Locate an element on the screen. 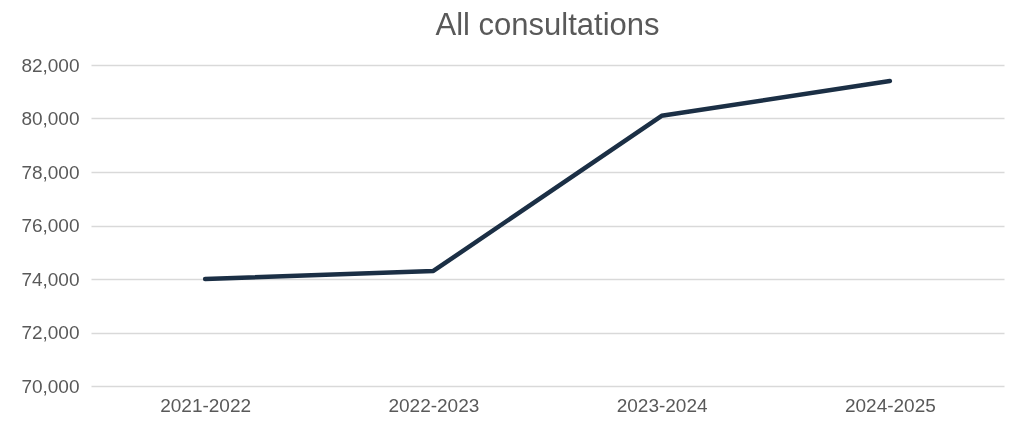 The height and width of the screenshot is (425, 1034). y-tick-label: 74,000 is located at coordinates (50, 279).